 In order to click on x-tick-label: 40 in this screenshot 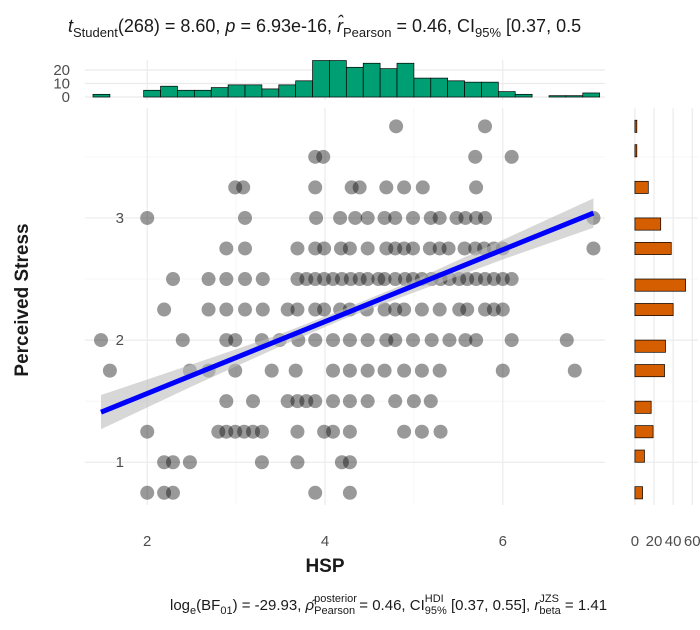, I will do `click(673, 541)`.